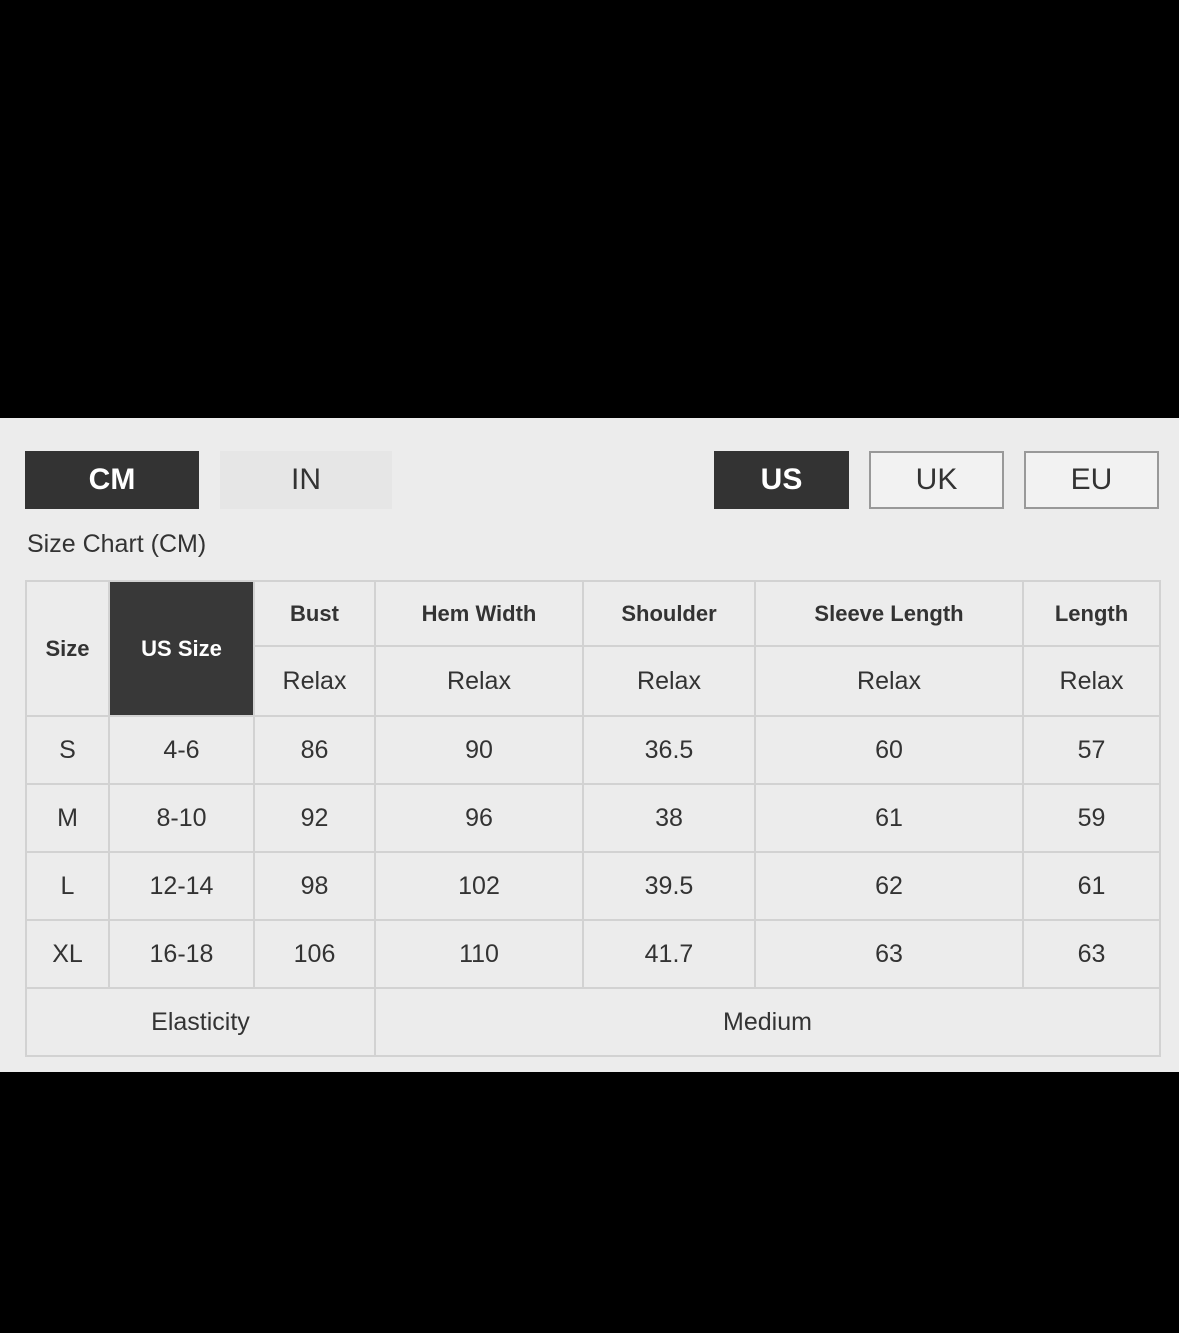 Image resolution: width=1179 pixels, height=1333 pixels. Describe the element at coordinates (67, 886) in the screenshot. I see `size-cell: L` at that location.